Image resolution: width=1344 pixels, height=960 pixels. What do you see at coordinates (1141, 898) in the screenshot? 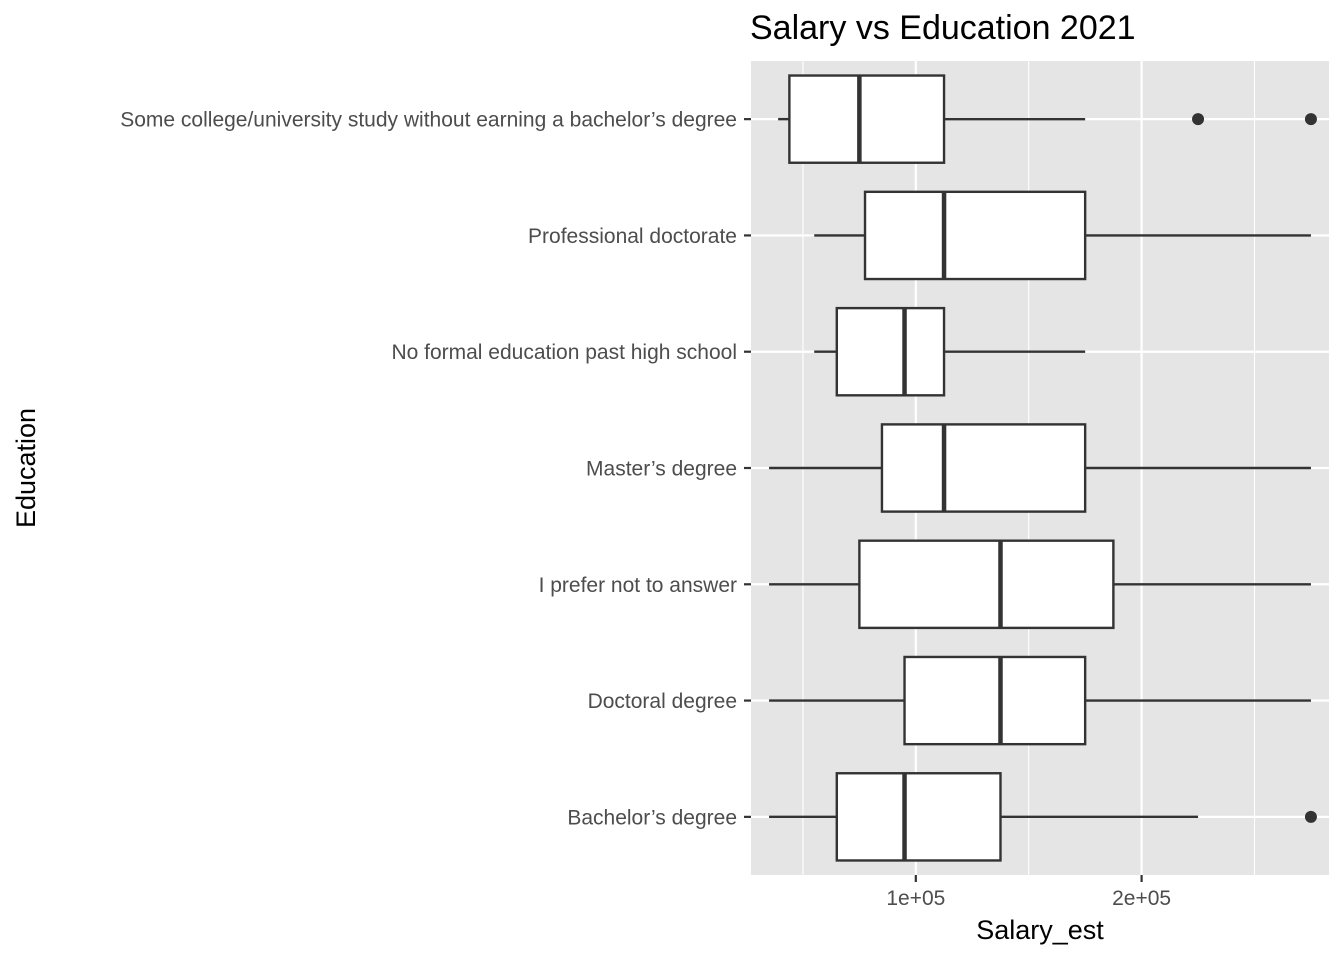
I see `x-tick-label: 2e+05` at bounding box center [1141, 898].